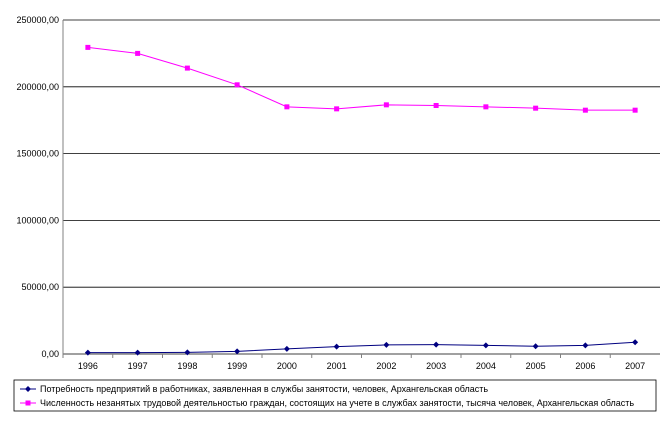 The width and height of the screenshot is (672, 423). What do you see at coordinates (585, 366) in the screenshot?
I see `x-tick-label: 2006` at bounding box center [585, 366].